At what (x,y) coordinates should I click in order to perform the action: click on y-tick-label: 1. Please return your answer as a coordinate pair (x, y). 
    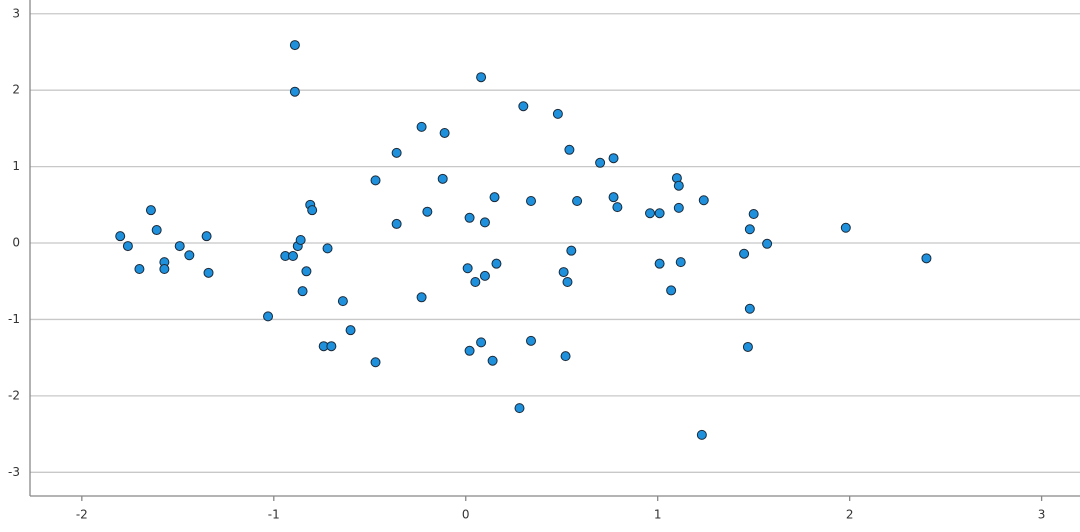
    Looking at the image, I should click on (16, 166).